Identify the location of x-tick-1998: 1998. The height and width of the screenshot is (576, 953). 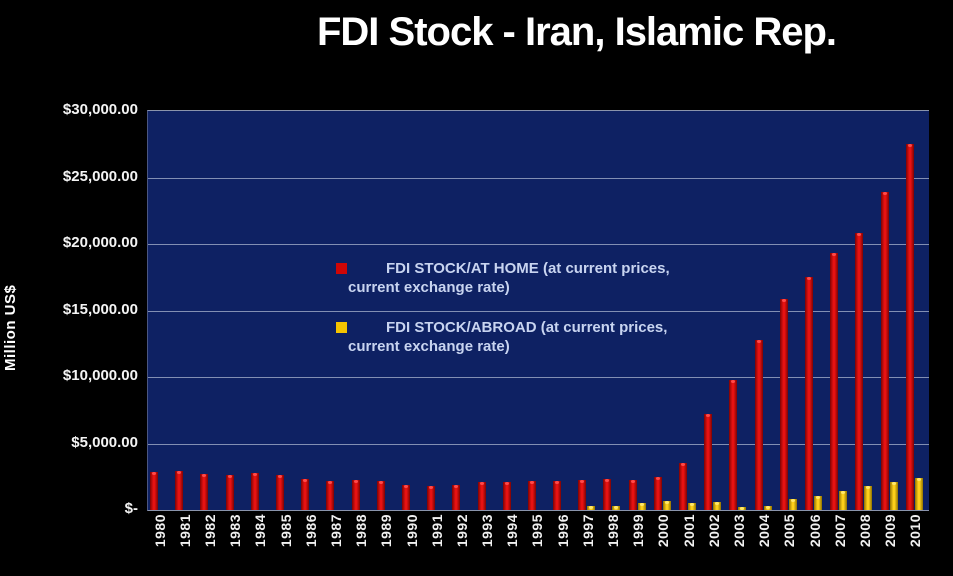
(612, 544).